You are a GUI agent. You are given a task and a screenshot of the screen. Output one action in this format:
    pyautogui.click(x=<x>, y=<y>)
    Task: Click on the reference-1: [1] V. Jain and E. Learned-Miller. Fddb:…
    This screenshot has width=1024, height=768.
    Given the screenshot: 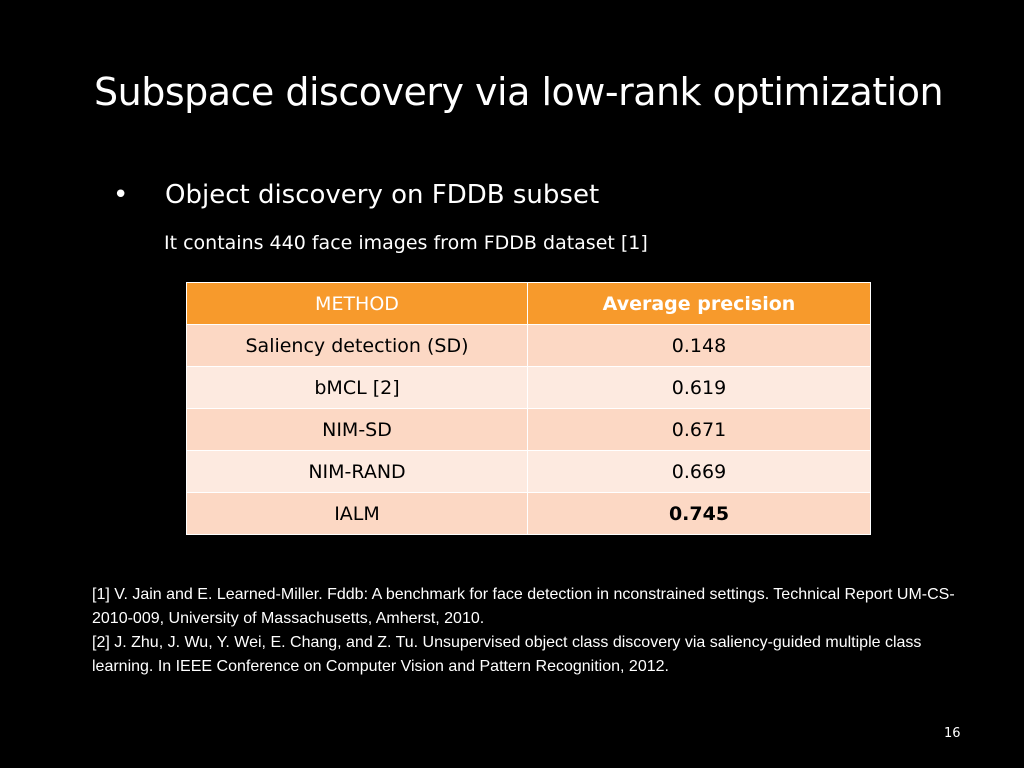 What is the action you would take?
    pyautogui.click(x=523, y=606)
    